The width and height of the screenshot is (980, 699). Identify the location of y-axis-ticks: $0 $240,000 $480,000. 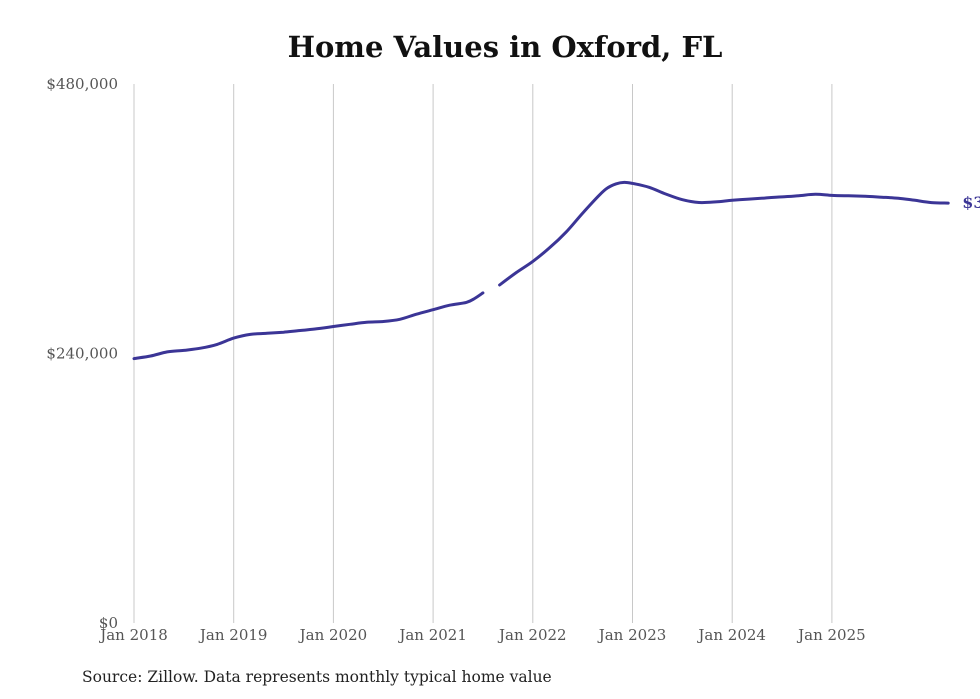
(82, 353).